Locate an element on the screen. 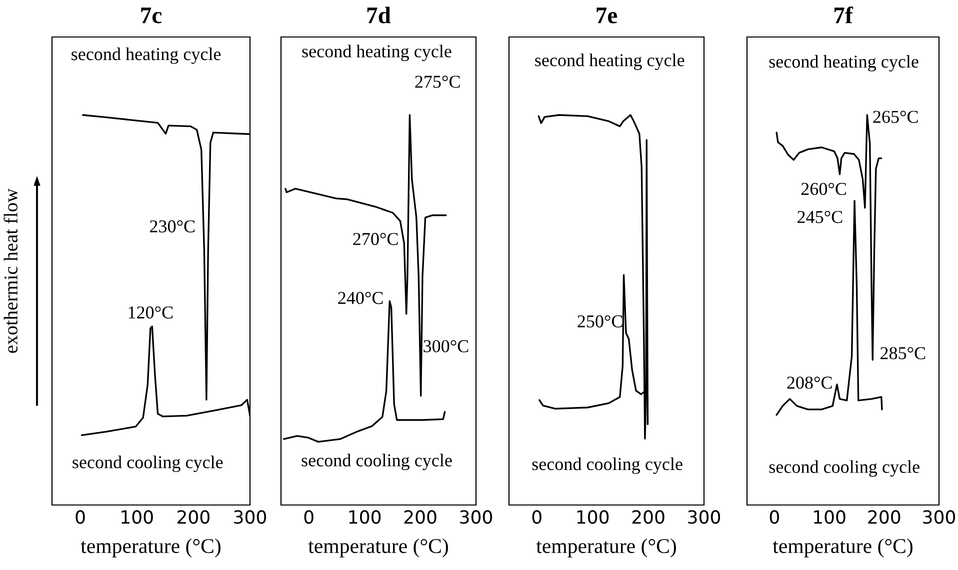 Image resolution: width=958 pixels, height=570 pixels. annotation: 260°C is located at coordinates (823, 189).